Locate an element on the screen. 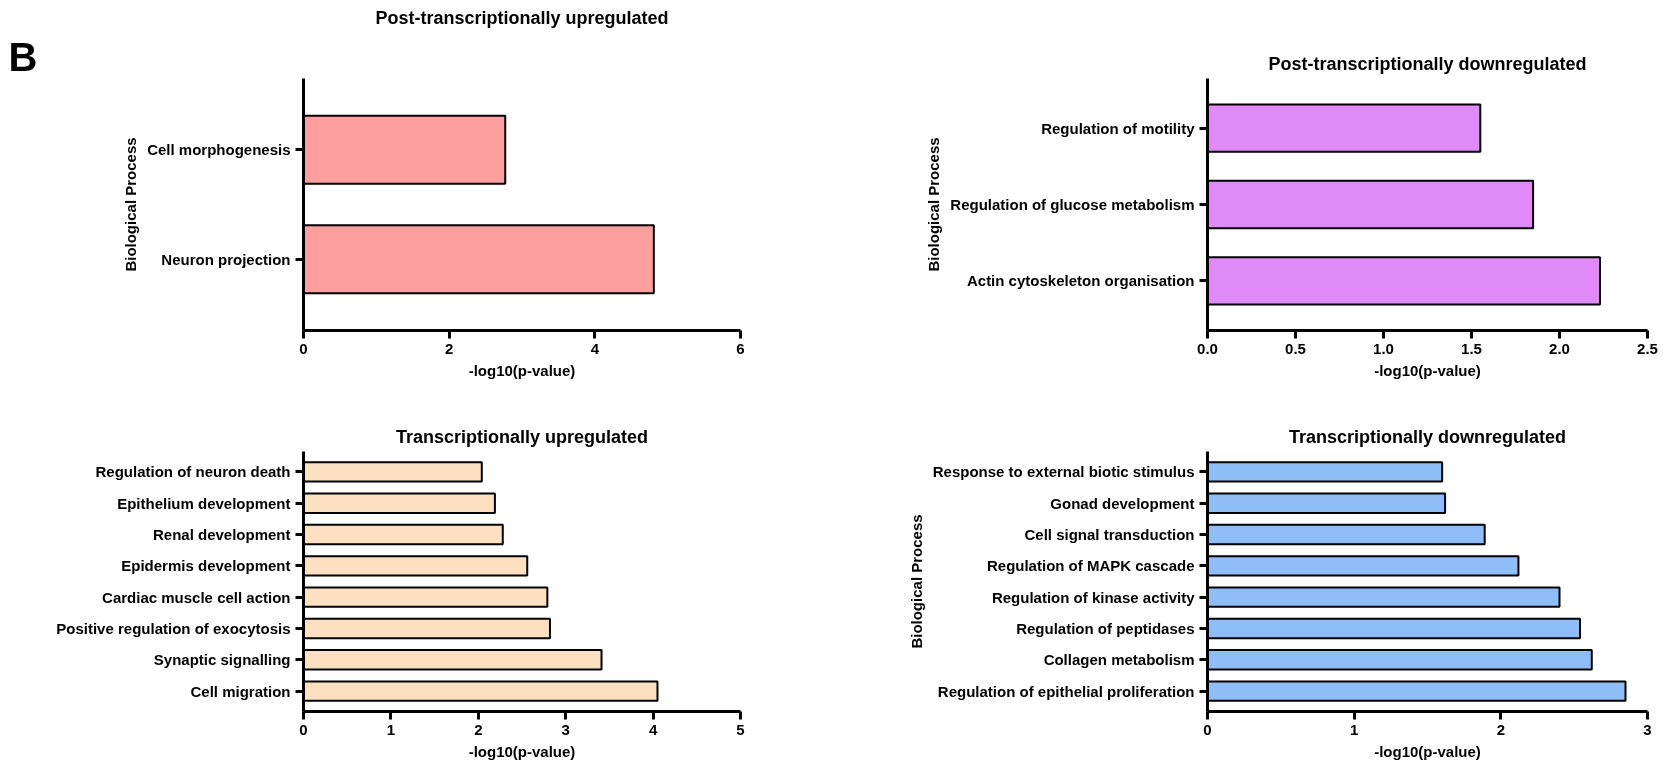 The width and height of the screenshot is (1663, 762). chart-title: Post-transcriptionally downregulated is located at coordinates (1427, 63).